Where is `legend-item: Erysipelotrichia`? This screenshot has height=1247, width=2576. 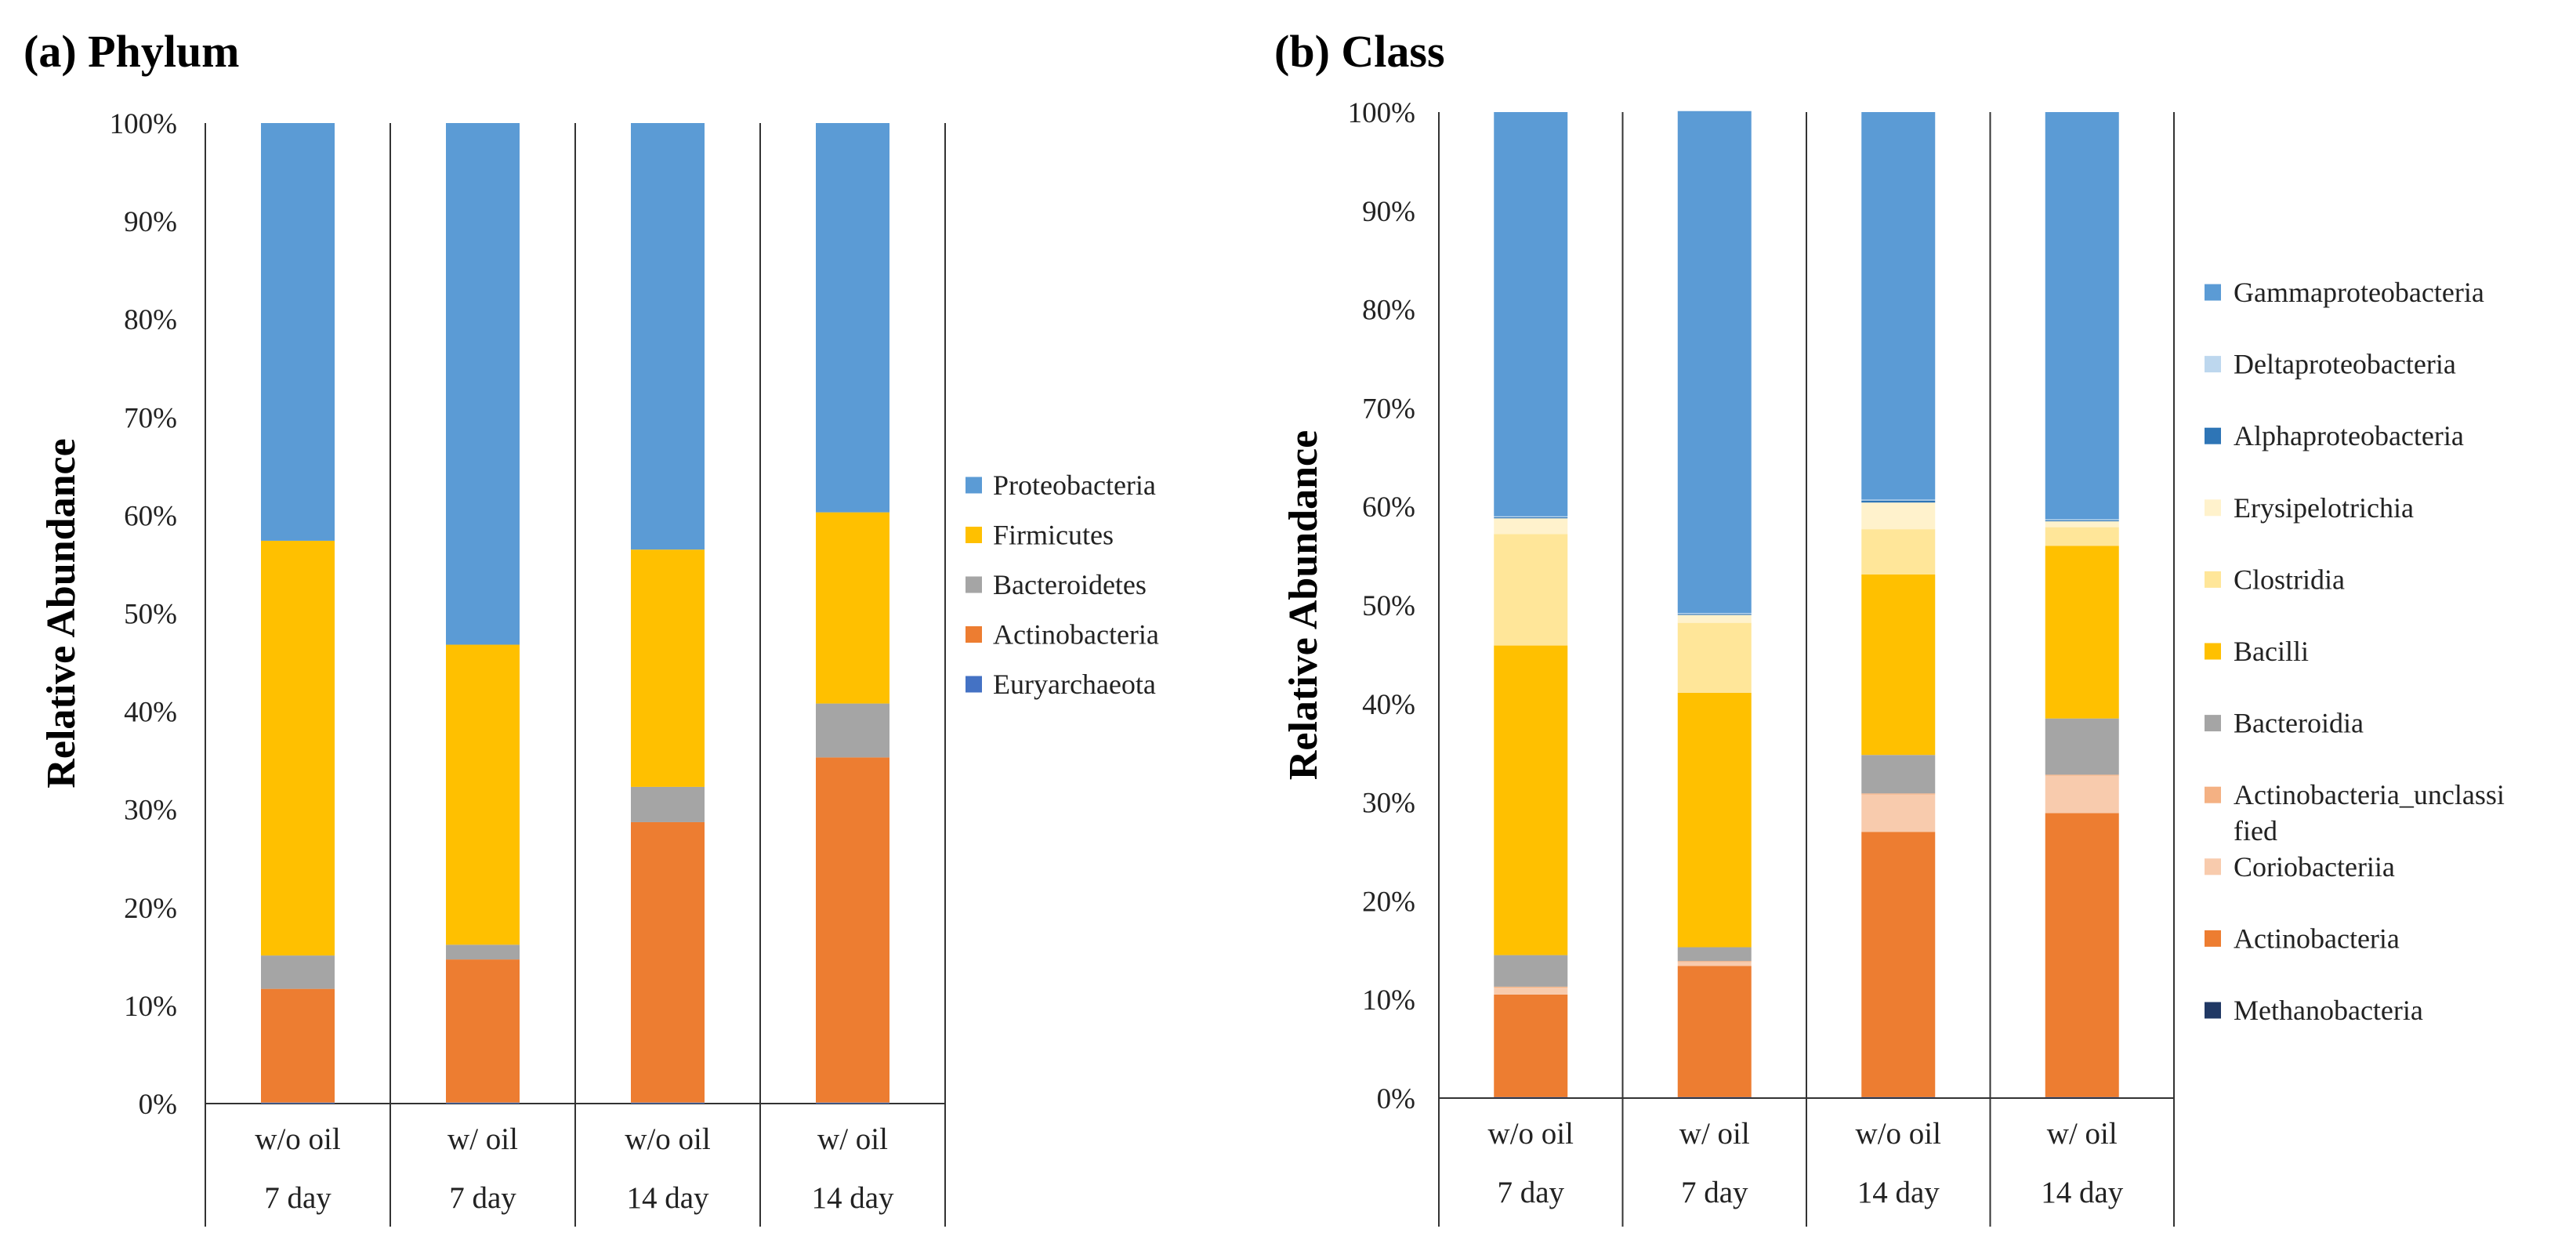 legend-item: Erysipelotrichia is located at coordinates (2309, 508).